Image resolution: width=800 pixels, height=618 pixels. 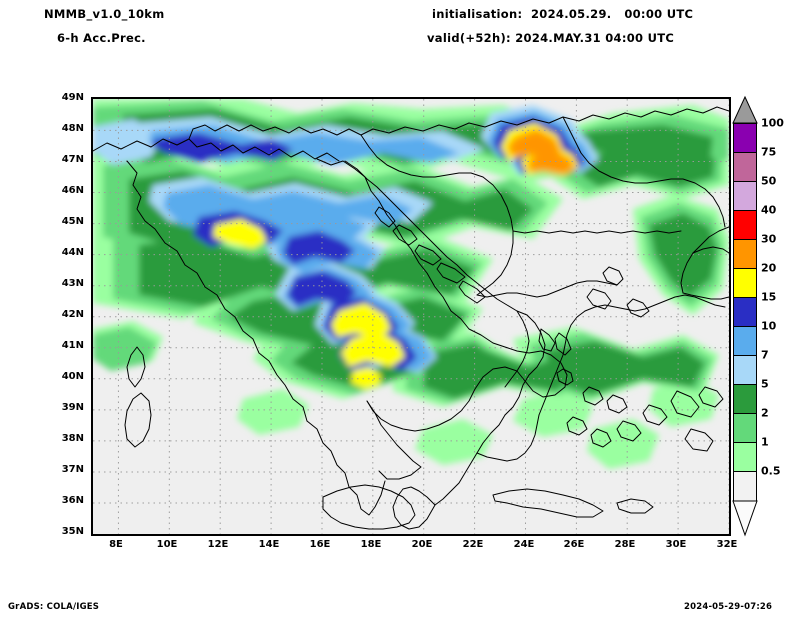 I want to click on colorbar-label-75: 75, so click(x=769, y=152).